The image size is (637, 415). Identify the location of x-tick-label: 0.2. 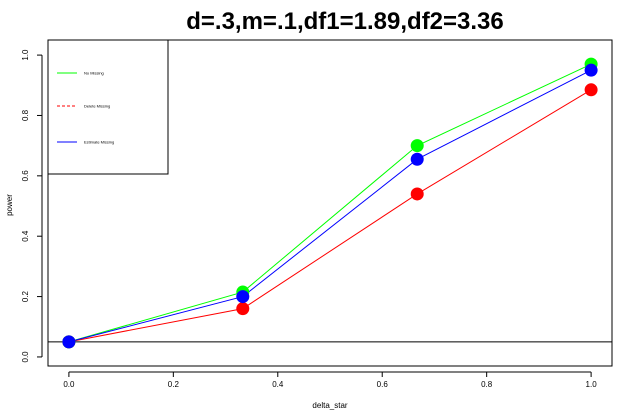
(174, 384).